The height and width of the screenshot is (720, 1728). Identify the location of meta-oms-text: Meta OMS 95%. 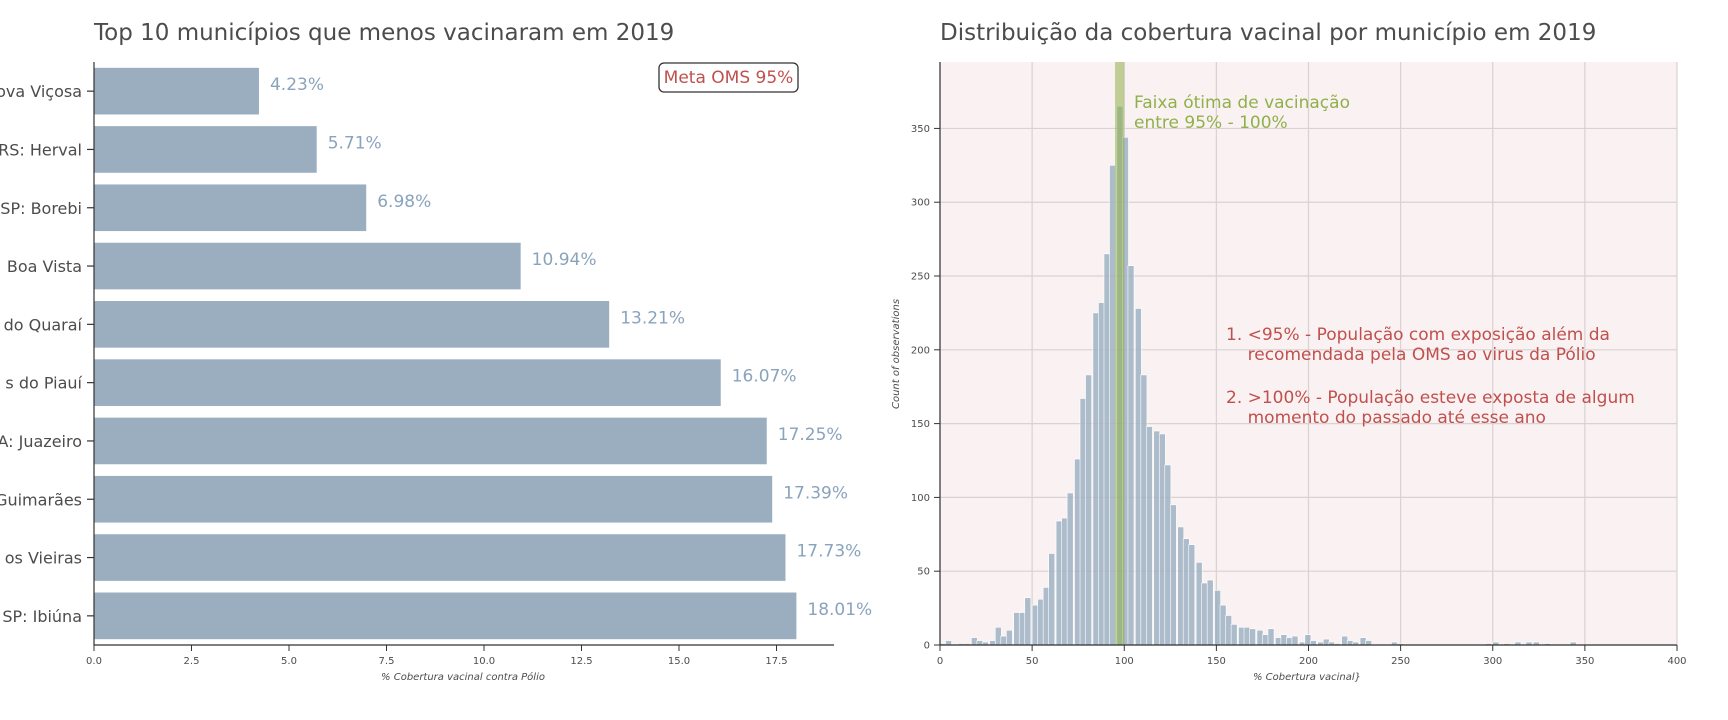
(729, 78).